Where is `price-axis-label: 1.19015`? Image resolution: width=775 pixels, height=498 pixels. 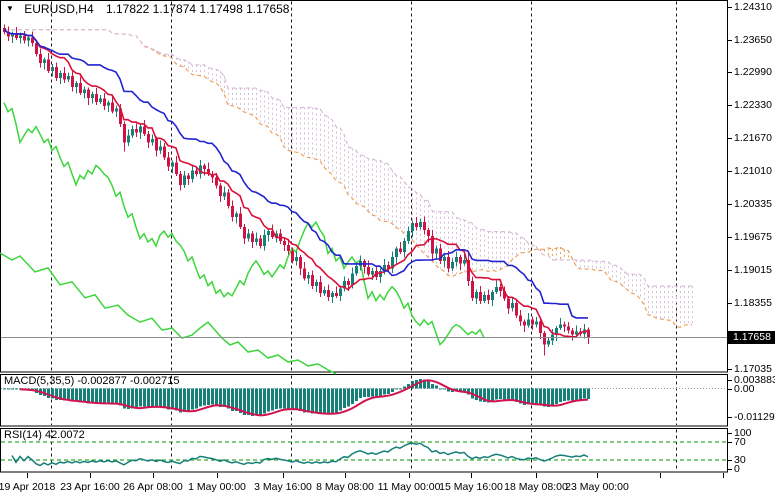 price-axis-label: 1.19015 is located at coordinates (753, 270).